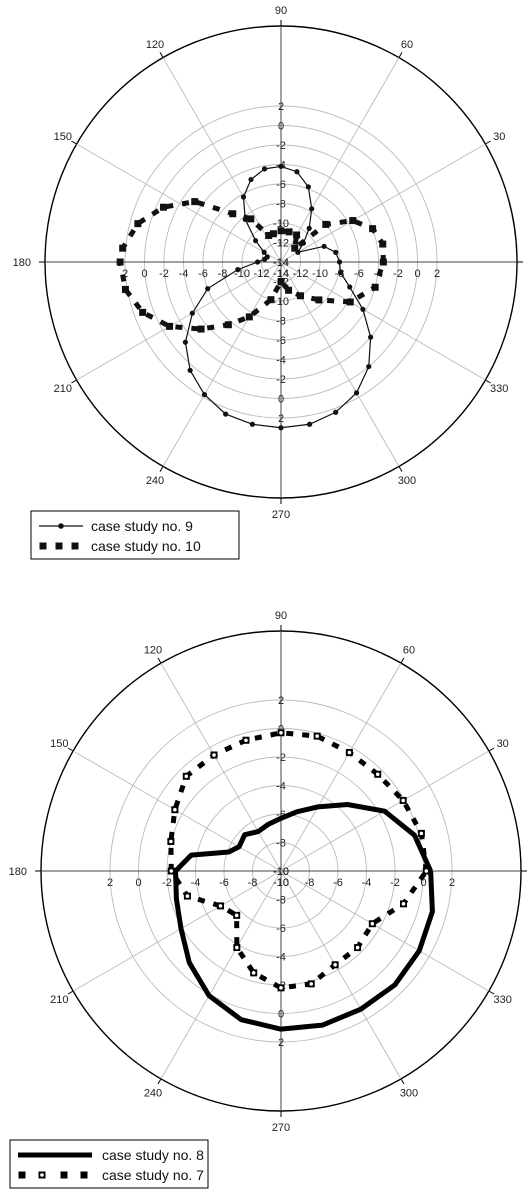 This screenshot has height=1192, width=531. I want to click on legend-box, so click(135, 535).